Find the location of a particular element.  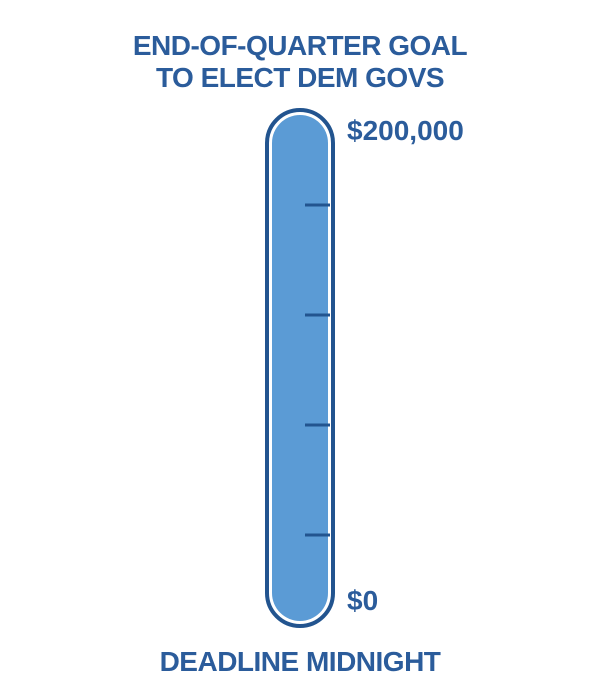

goal-title: END-OF-QUARTER GOAL TO ELECT DEM GOVS is located at coordinates (300, 62).